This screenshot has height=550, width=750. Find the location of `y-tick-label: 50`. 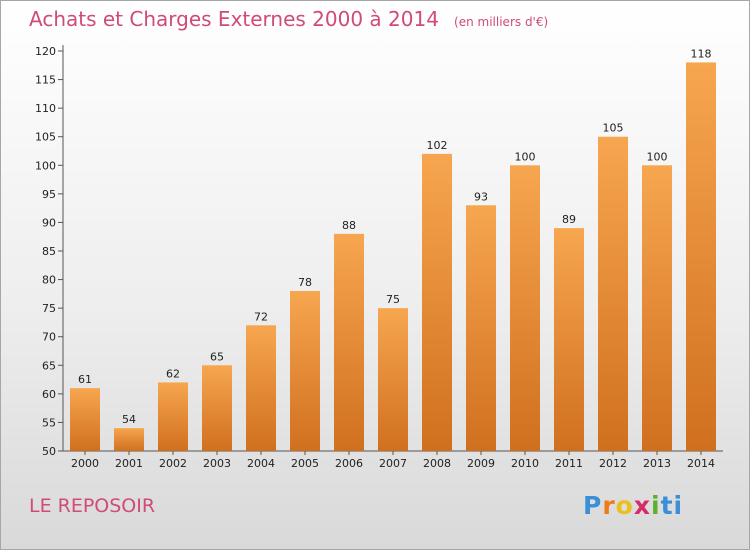

y-tick-label: 50 is located at coordinates (49, 451).